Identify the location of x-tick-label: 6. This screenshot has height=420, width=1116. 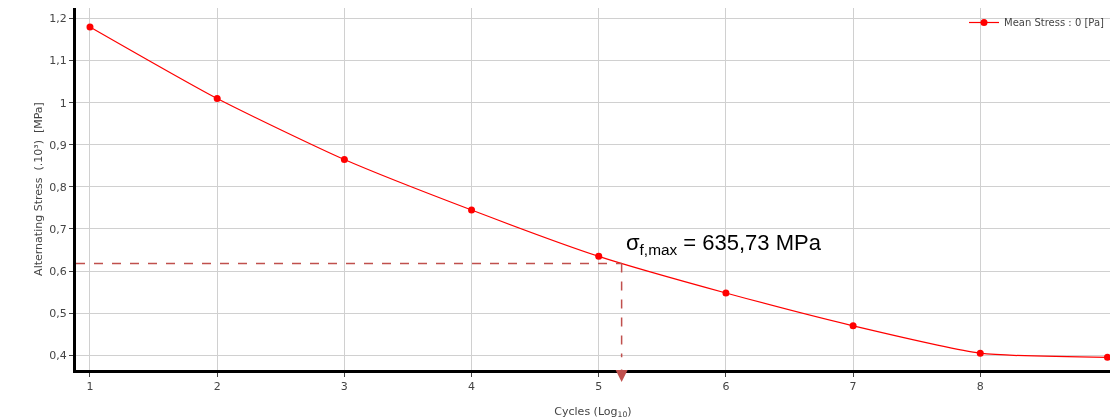
(726, 387).